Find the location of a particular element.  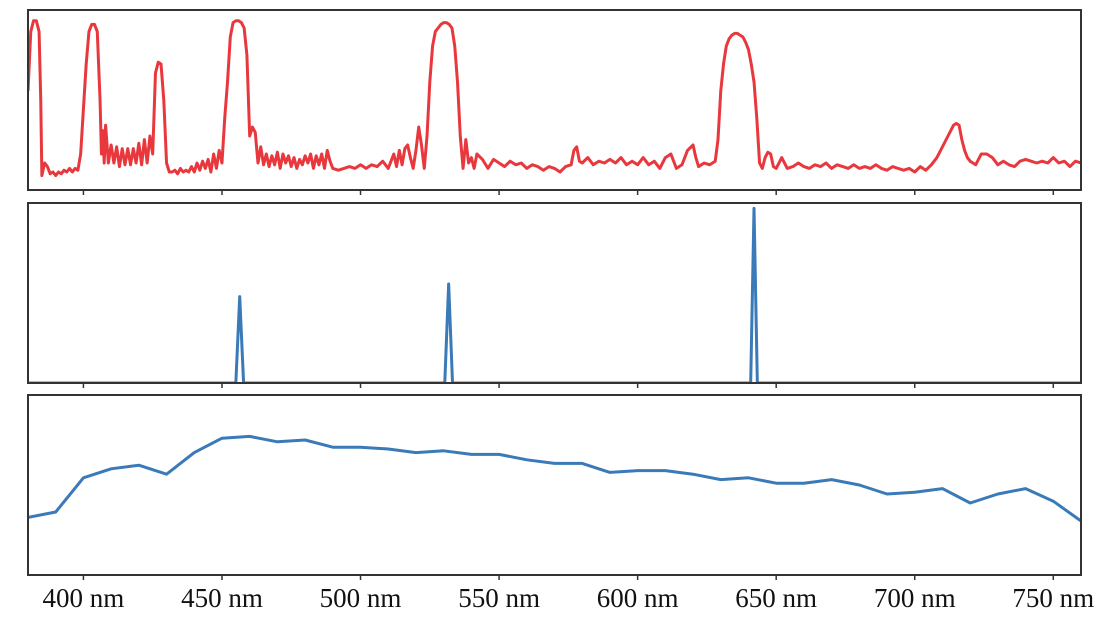

x-tick-label: 750 nm is located at coordinates (1053, 598).